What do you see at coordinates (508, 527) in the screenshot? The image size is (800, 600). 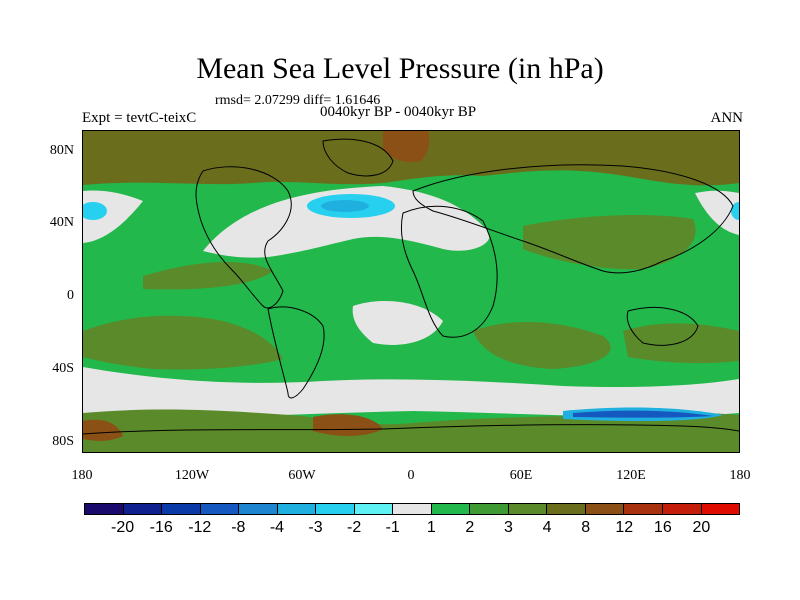 I see `colorbar-level-label: 3` at bounding box center [508, 527].